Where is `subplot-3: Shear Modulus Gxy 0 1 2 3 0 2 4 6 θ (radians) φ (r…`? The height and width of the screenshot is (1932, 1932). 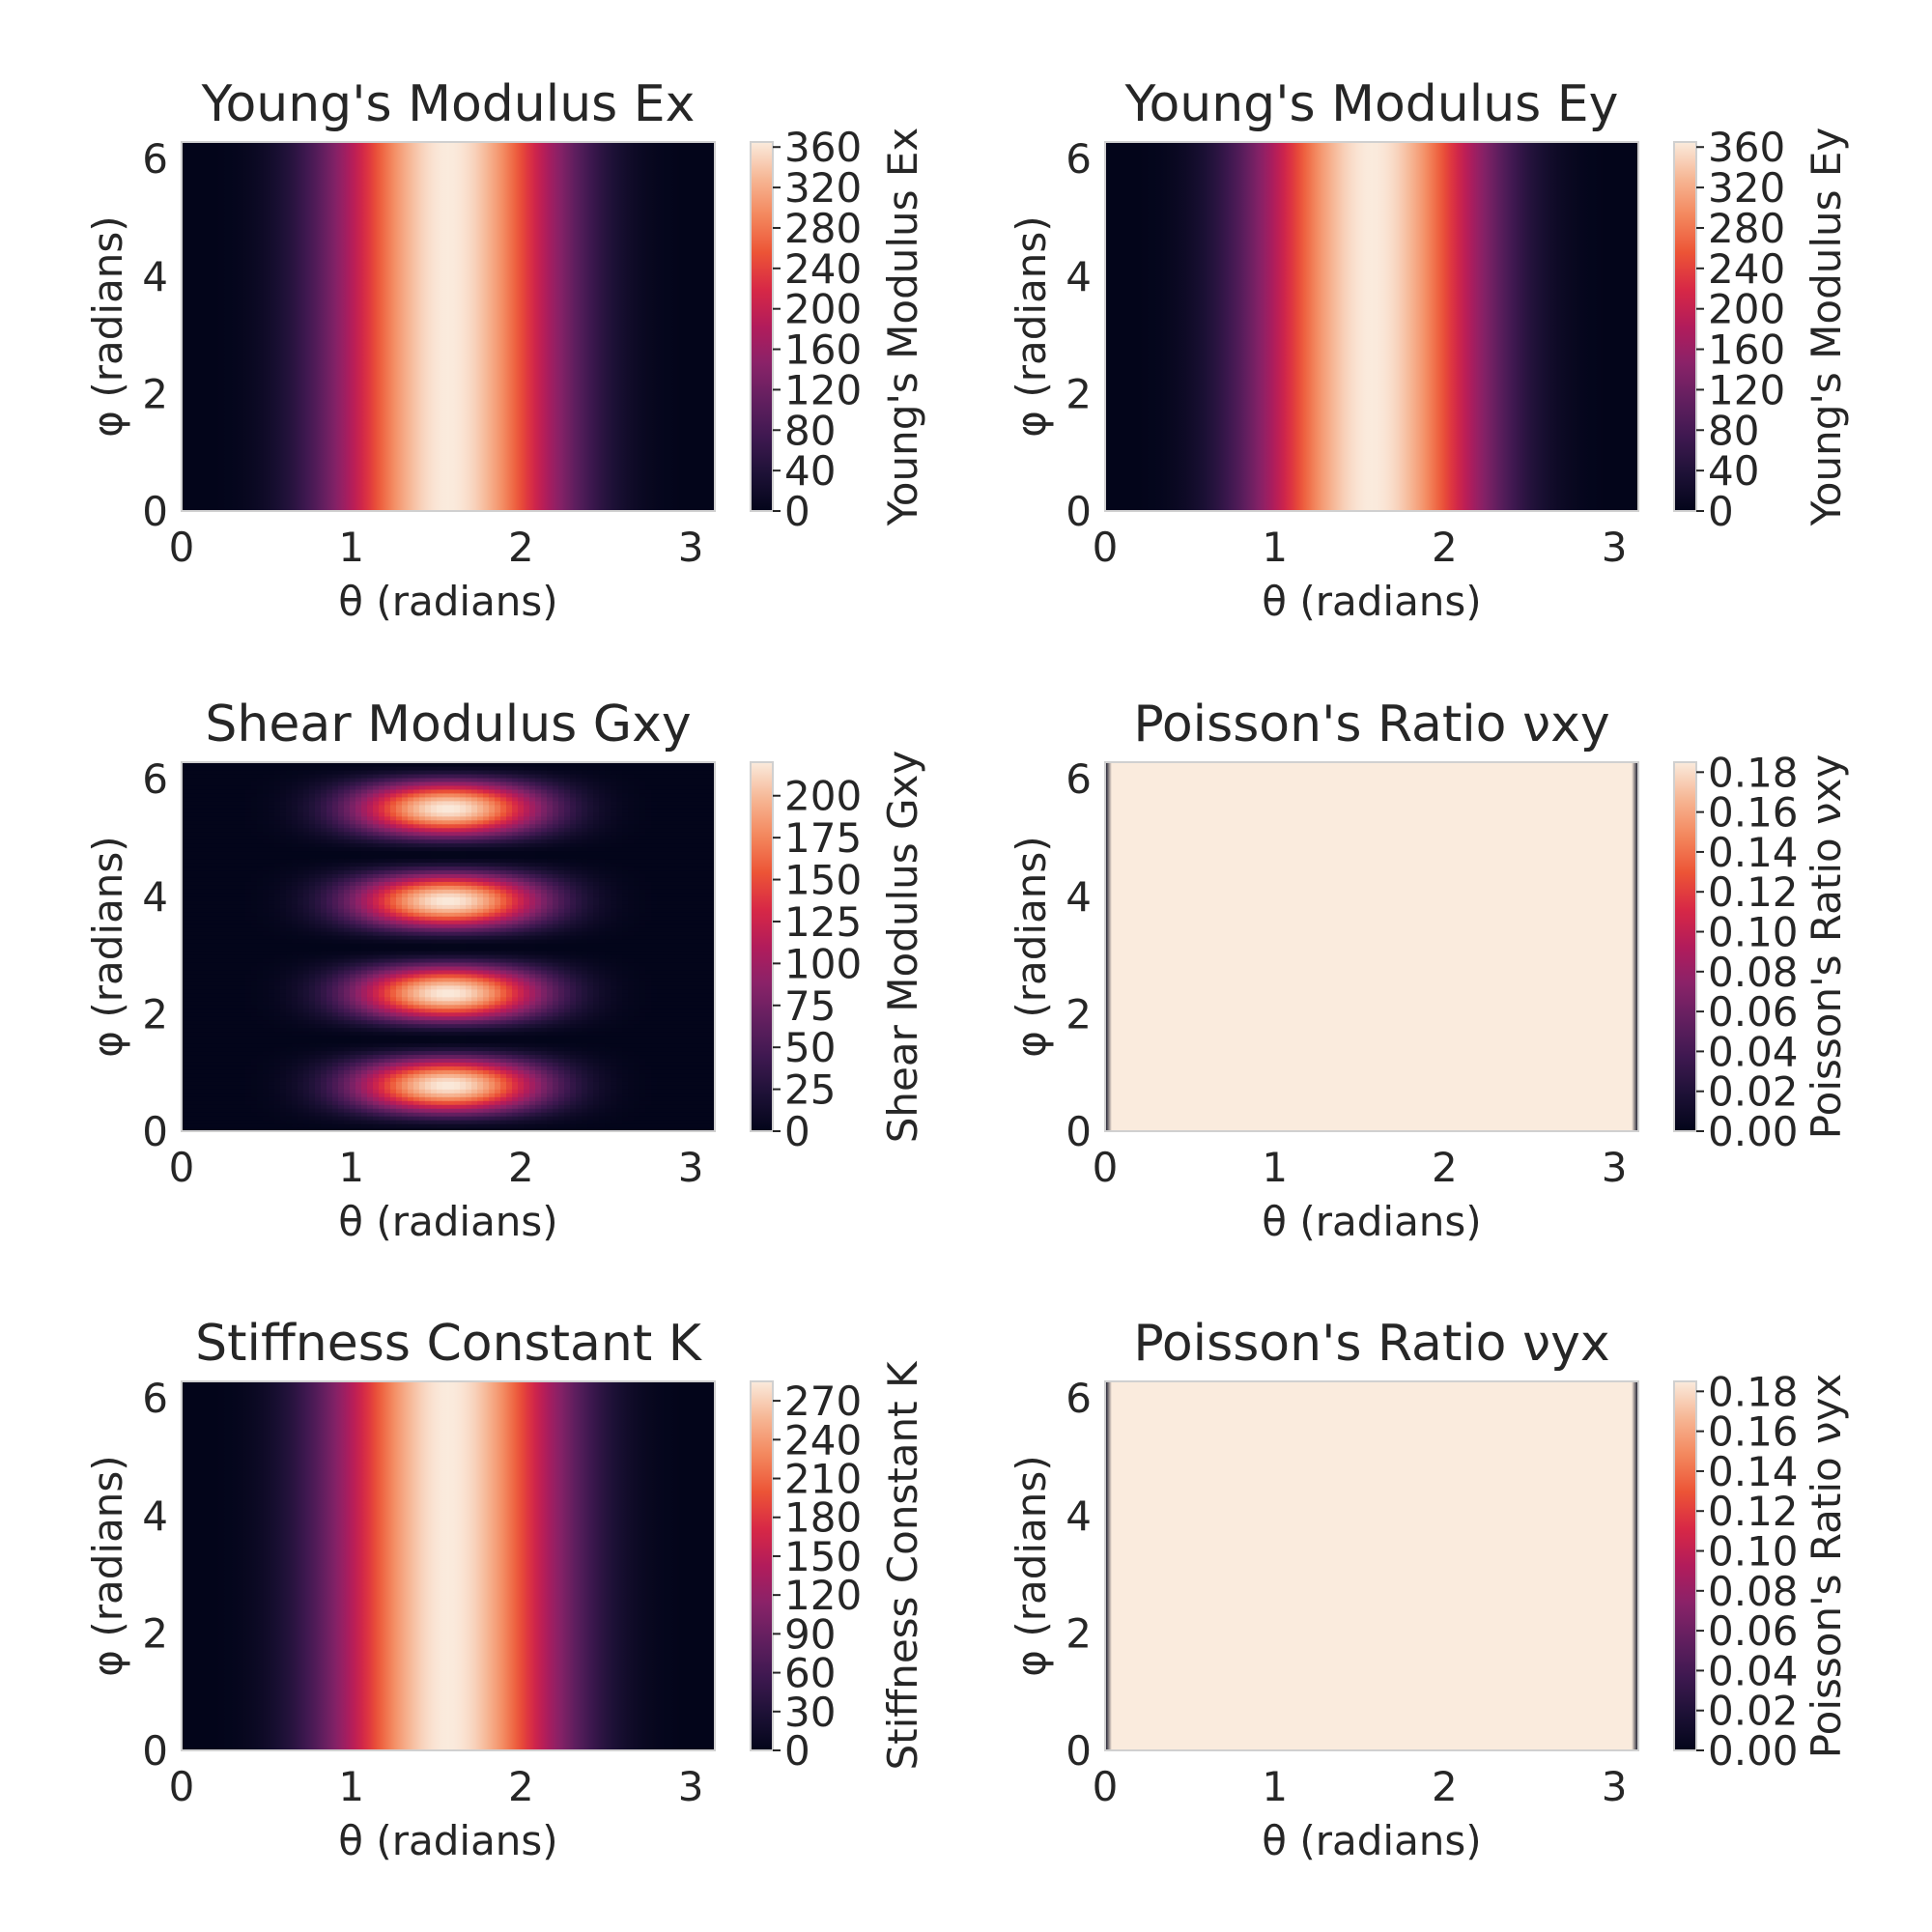
subplot-3: Shear Modulus Gxy 0 1 2 3 0 2 4 6 θ (radians) φ (r… is located at coordinates (505, 970).